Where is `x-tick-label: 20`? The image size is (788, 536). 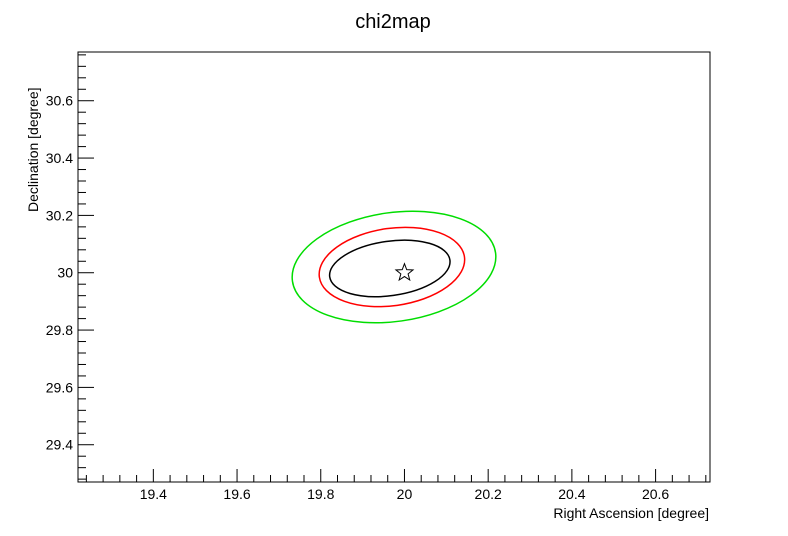
x-tick-label: 20 is located at coordinates (405, 494).